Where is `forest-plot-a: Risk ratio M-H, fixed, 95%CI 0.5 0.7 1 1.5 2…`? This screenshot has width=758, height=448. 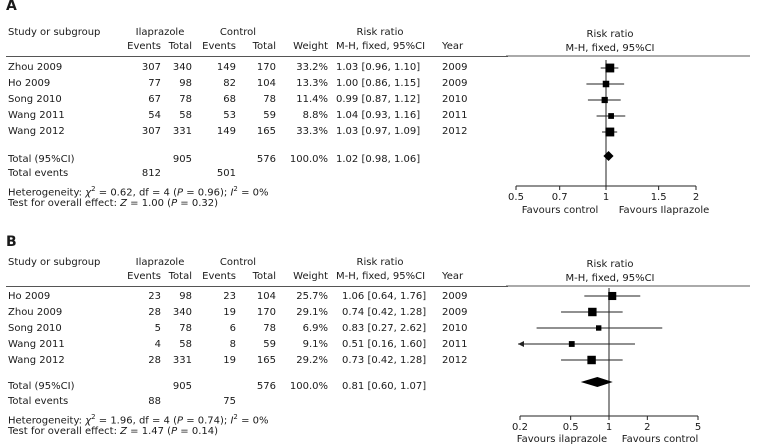
forest-plot-a: Risk ratio M-H, fixed, 95%CI 0.5 0.7 1 1.5 2… is located at coordinates (628, 122).